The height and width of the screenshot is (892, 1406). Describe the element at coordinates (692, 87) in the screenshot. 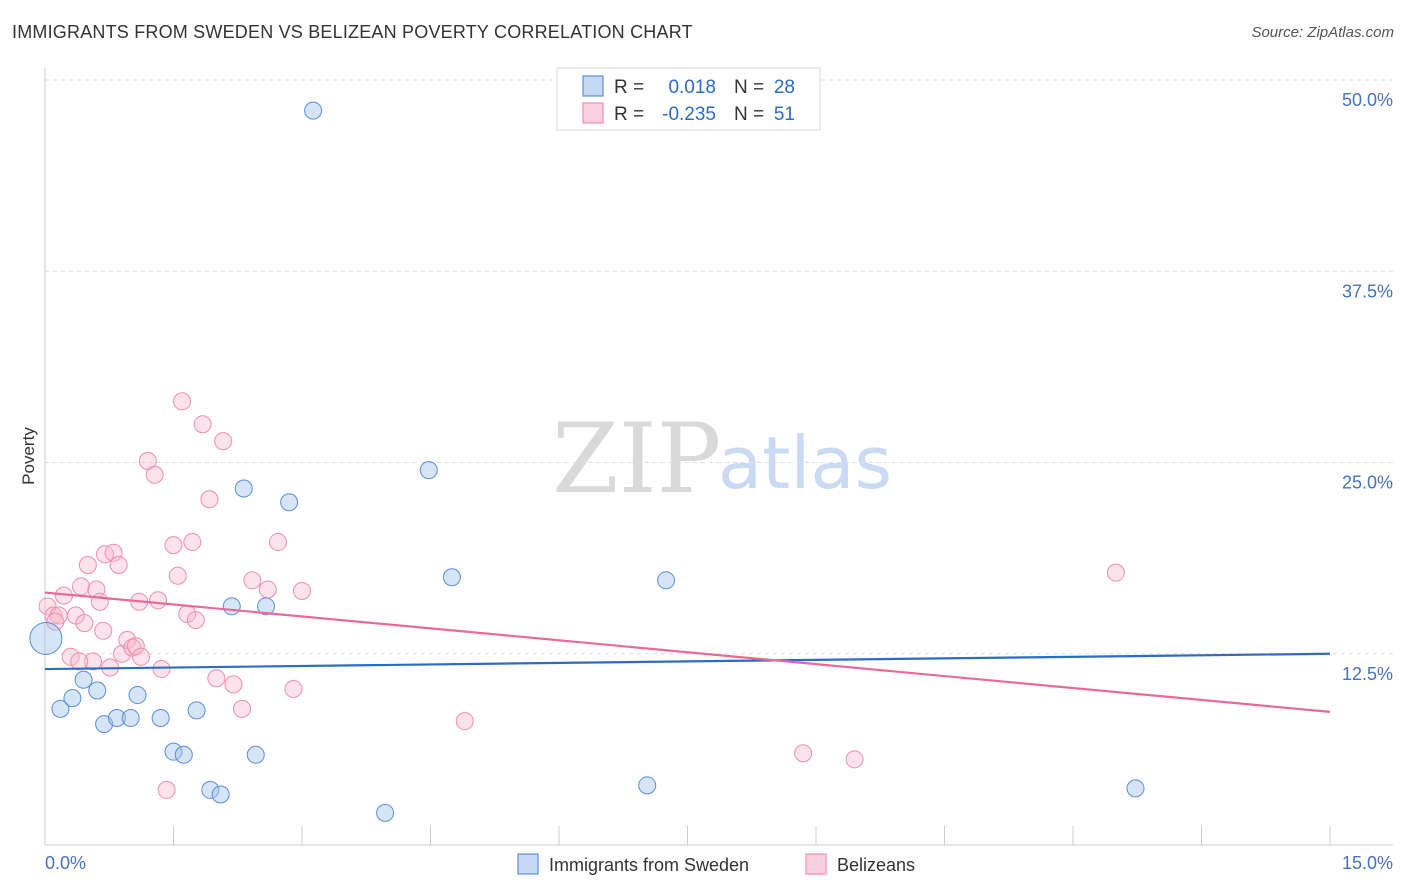

I see `legend-r-value-1: 0.018` at that location.